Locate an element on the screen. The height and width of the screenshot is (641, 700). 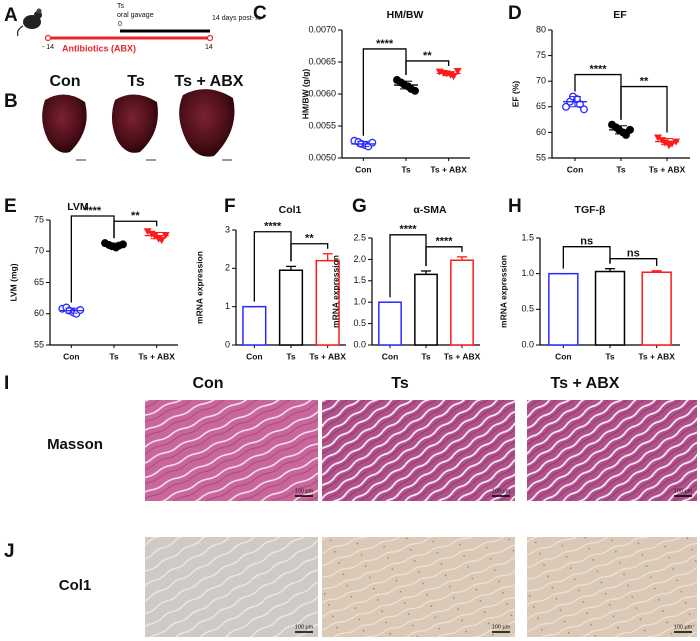
y-tick-label: 0.0050 is located at coordinates (322, 157).